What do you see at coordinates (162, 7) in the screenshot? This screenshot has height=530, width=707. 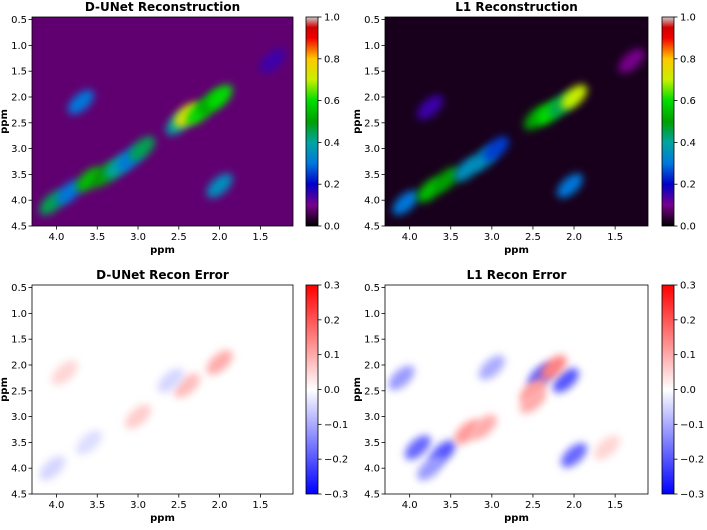 I see `chart-title: D-UNet Reconstruction` at bounding box center [162, 7].